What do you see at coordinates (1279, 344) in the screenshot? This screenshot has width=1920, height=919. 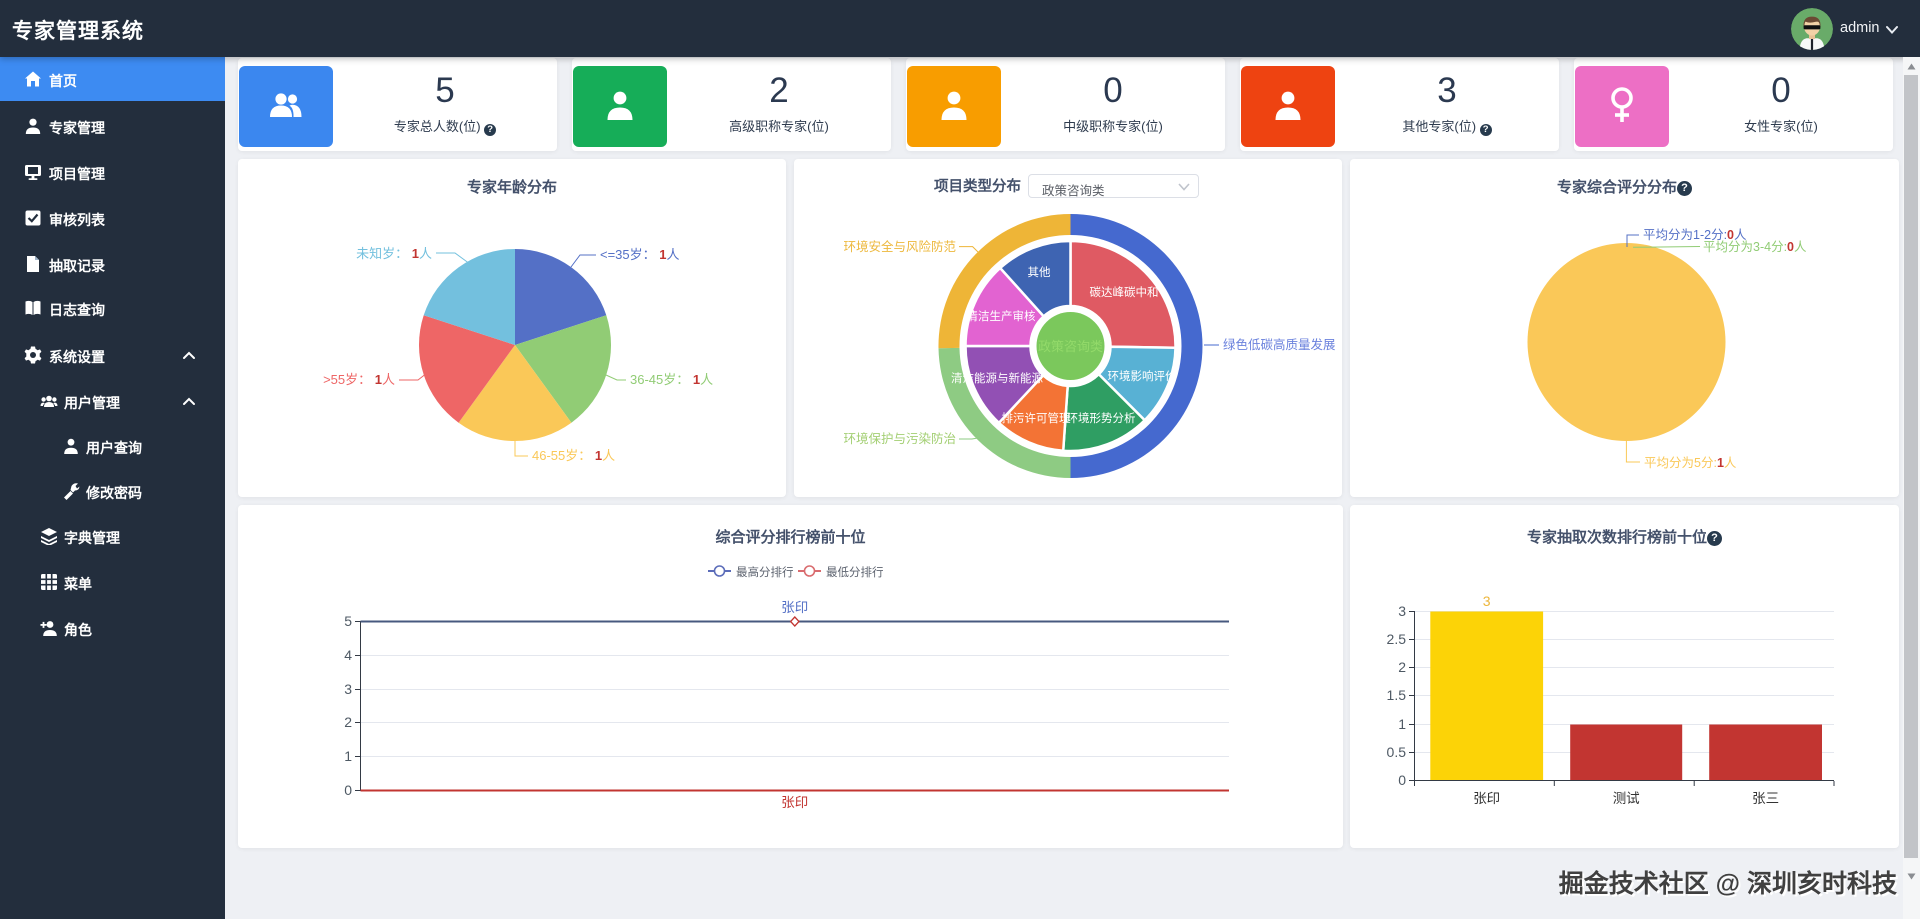 I see `svg-text: 绿色低碳高质量发展` at bounding box center [1279, 344].